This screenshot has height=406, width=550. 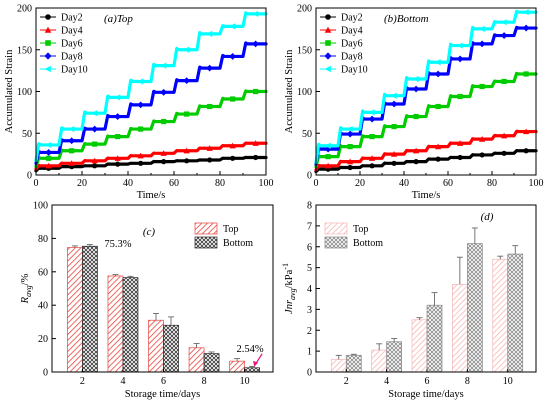 I want to click on series-day4, so click(x=426, y=150).